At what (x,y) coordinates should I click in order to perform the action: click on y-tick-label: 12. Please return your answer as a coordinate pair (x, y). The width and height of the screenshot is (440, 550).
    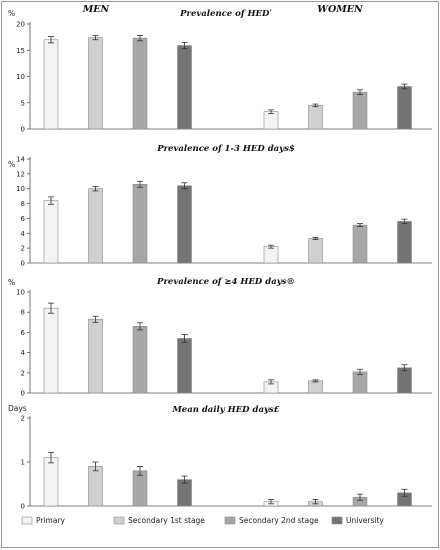
    Looking at the image, I should click on (20, 174).